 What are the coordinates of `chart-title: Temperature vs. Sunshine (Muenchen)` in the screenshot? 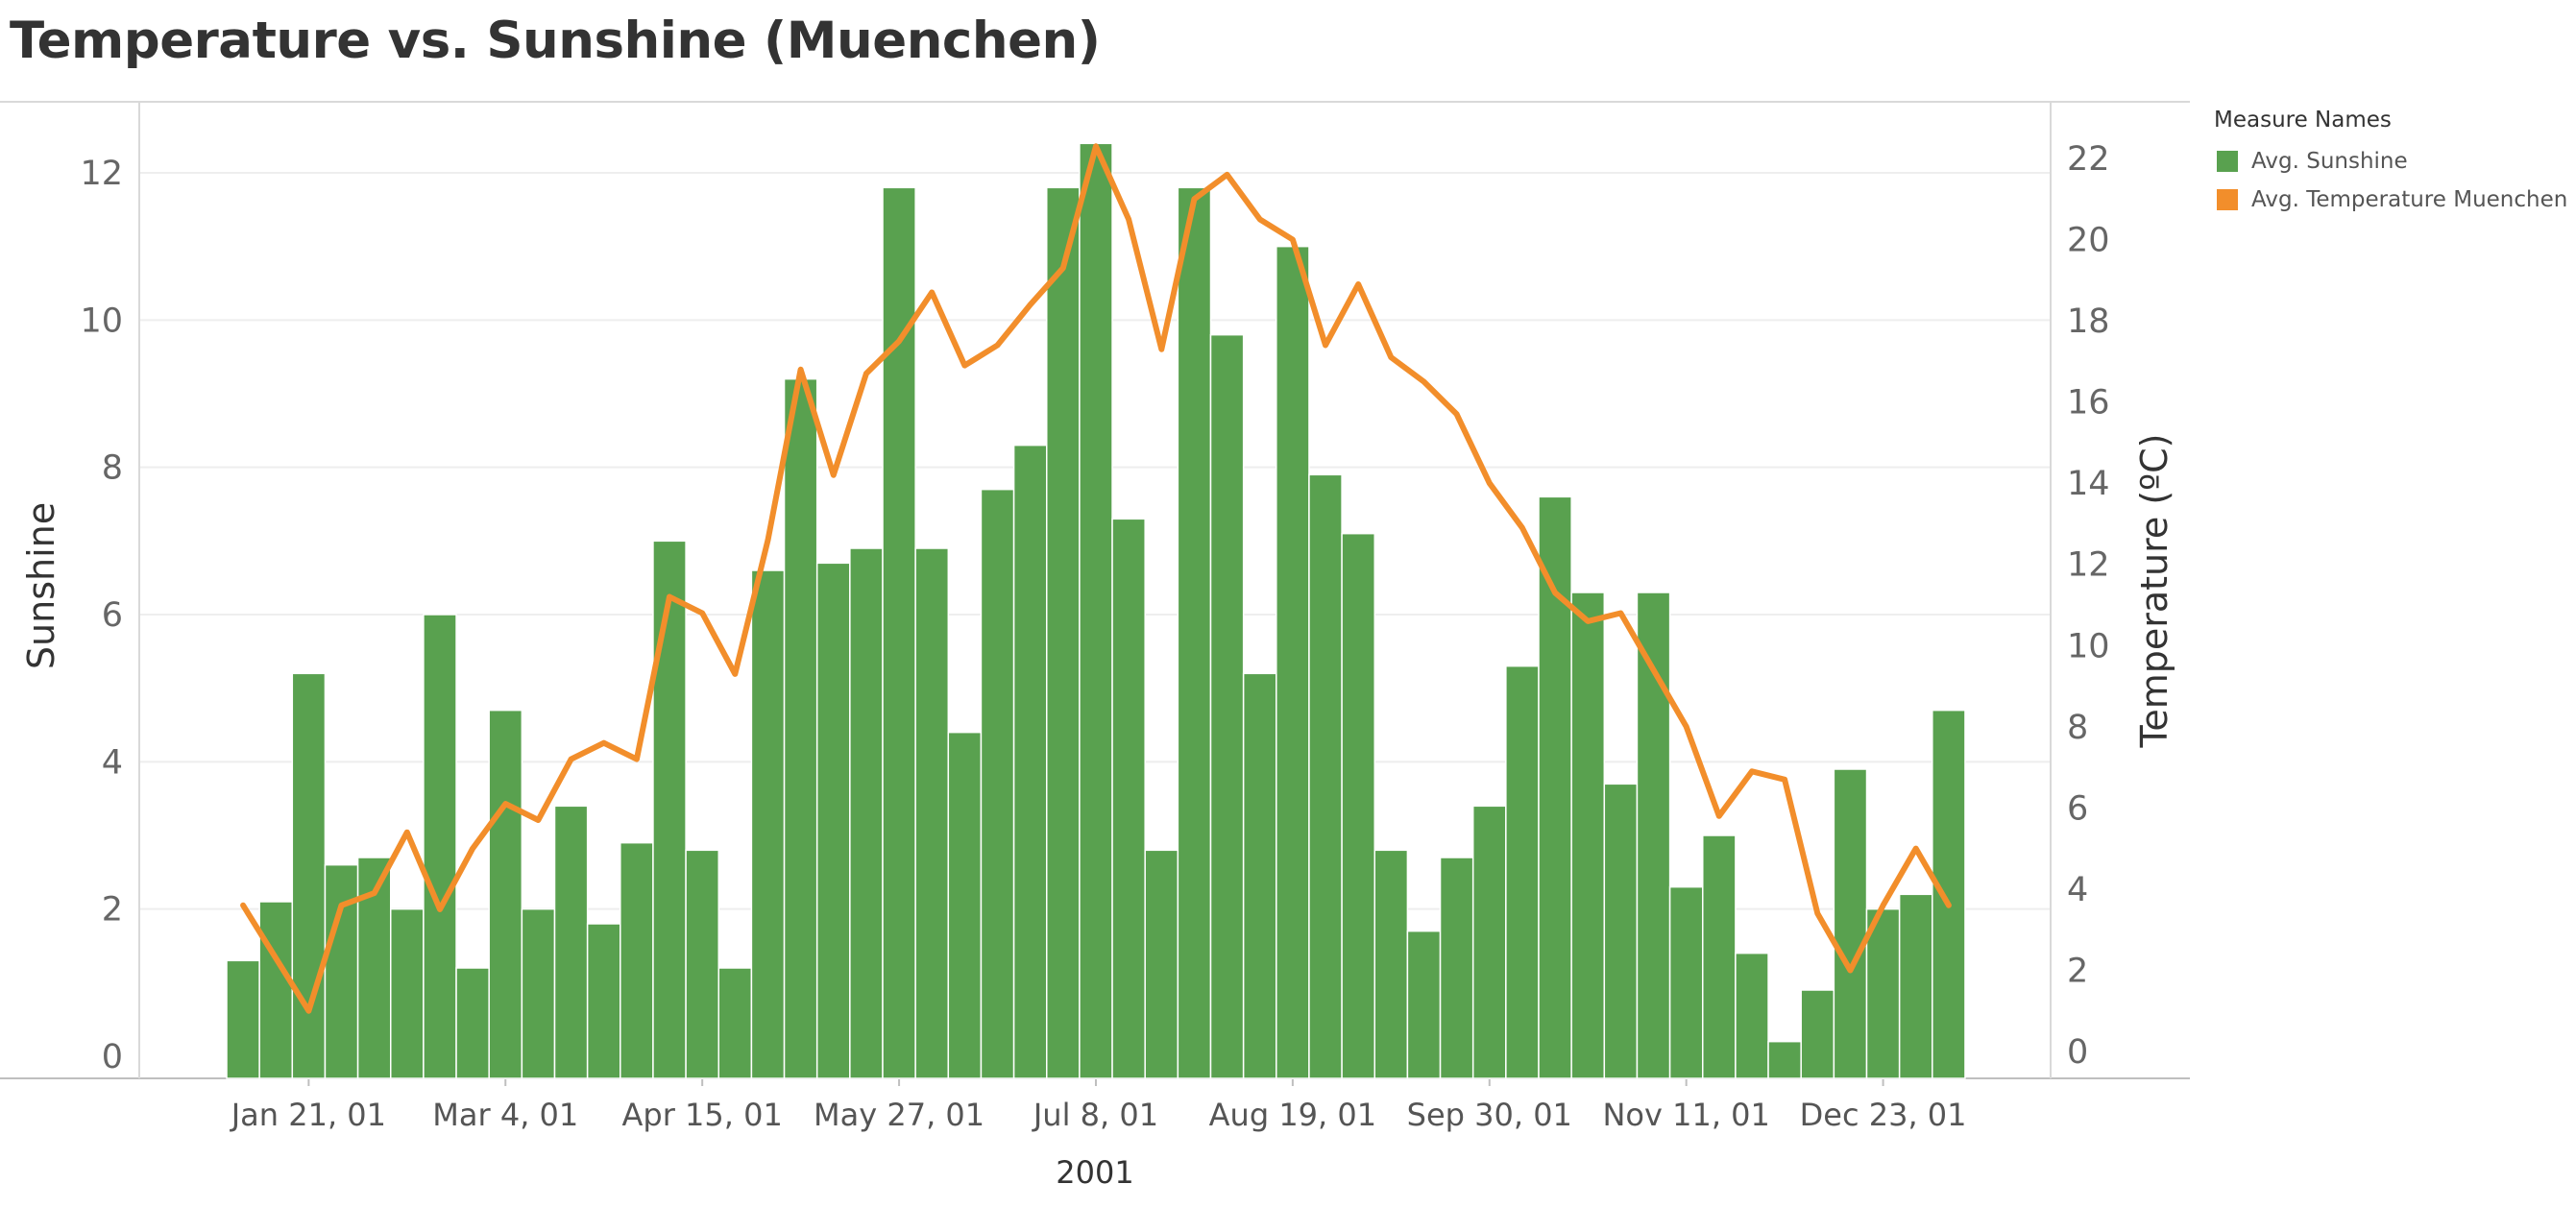 It's located at (555, 41).